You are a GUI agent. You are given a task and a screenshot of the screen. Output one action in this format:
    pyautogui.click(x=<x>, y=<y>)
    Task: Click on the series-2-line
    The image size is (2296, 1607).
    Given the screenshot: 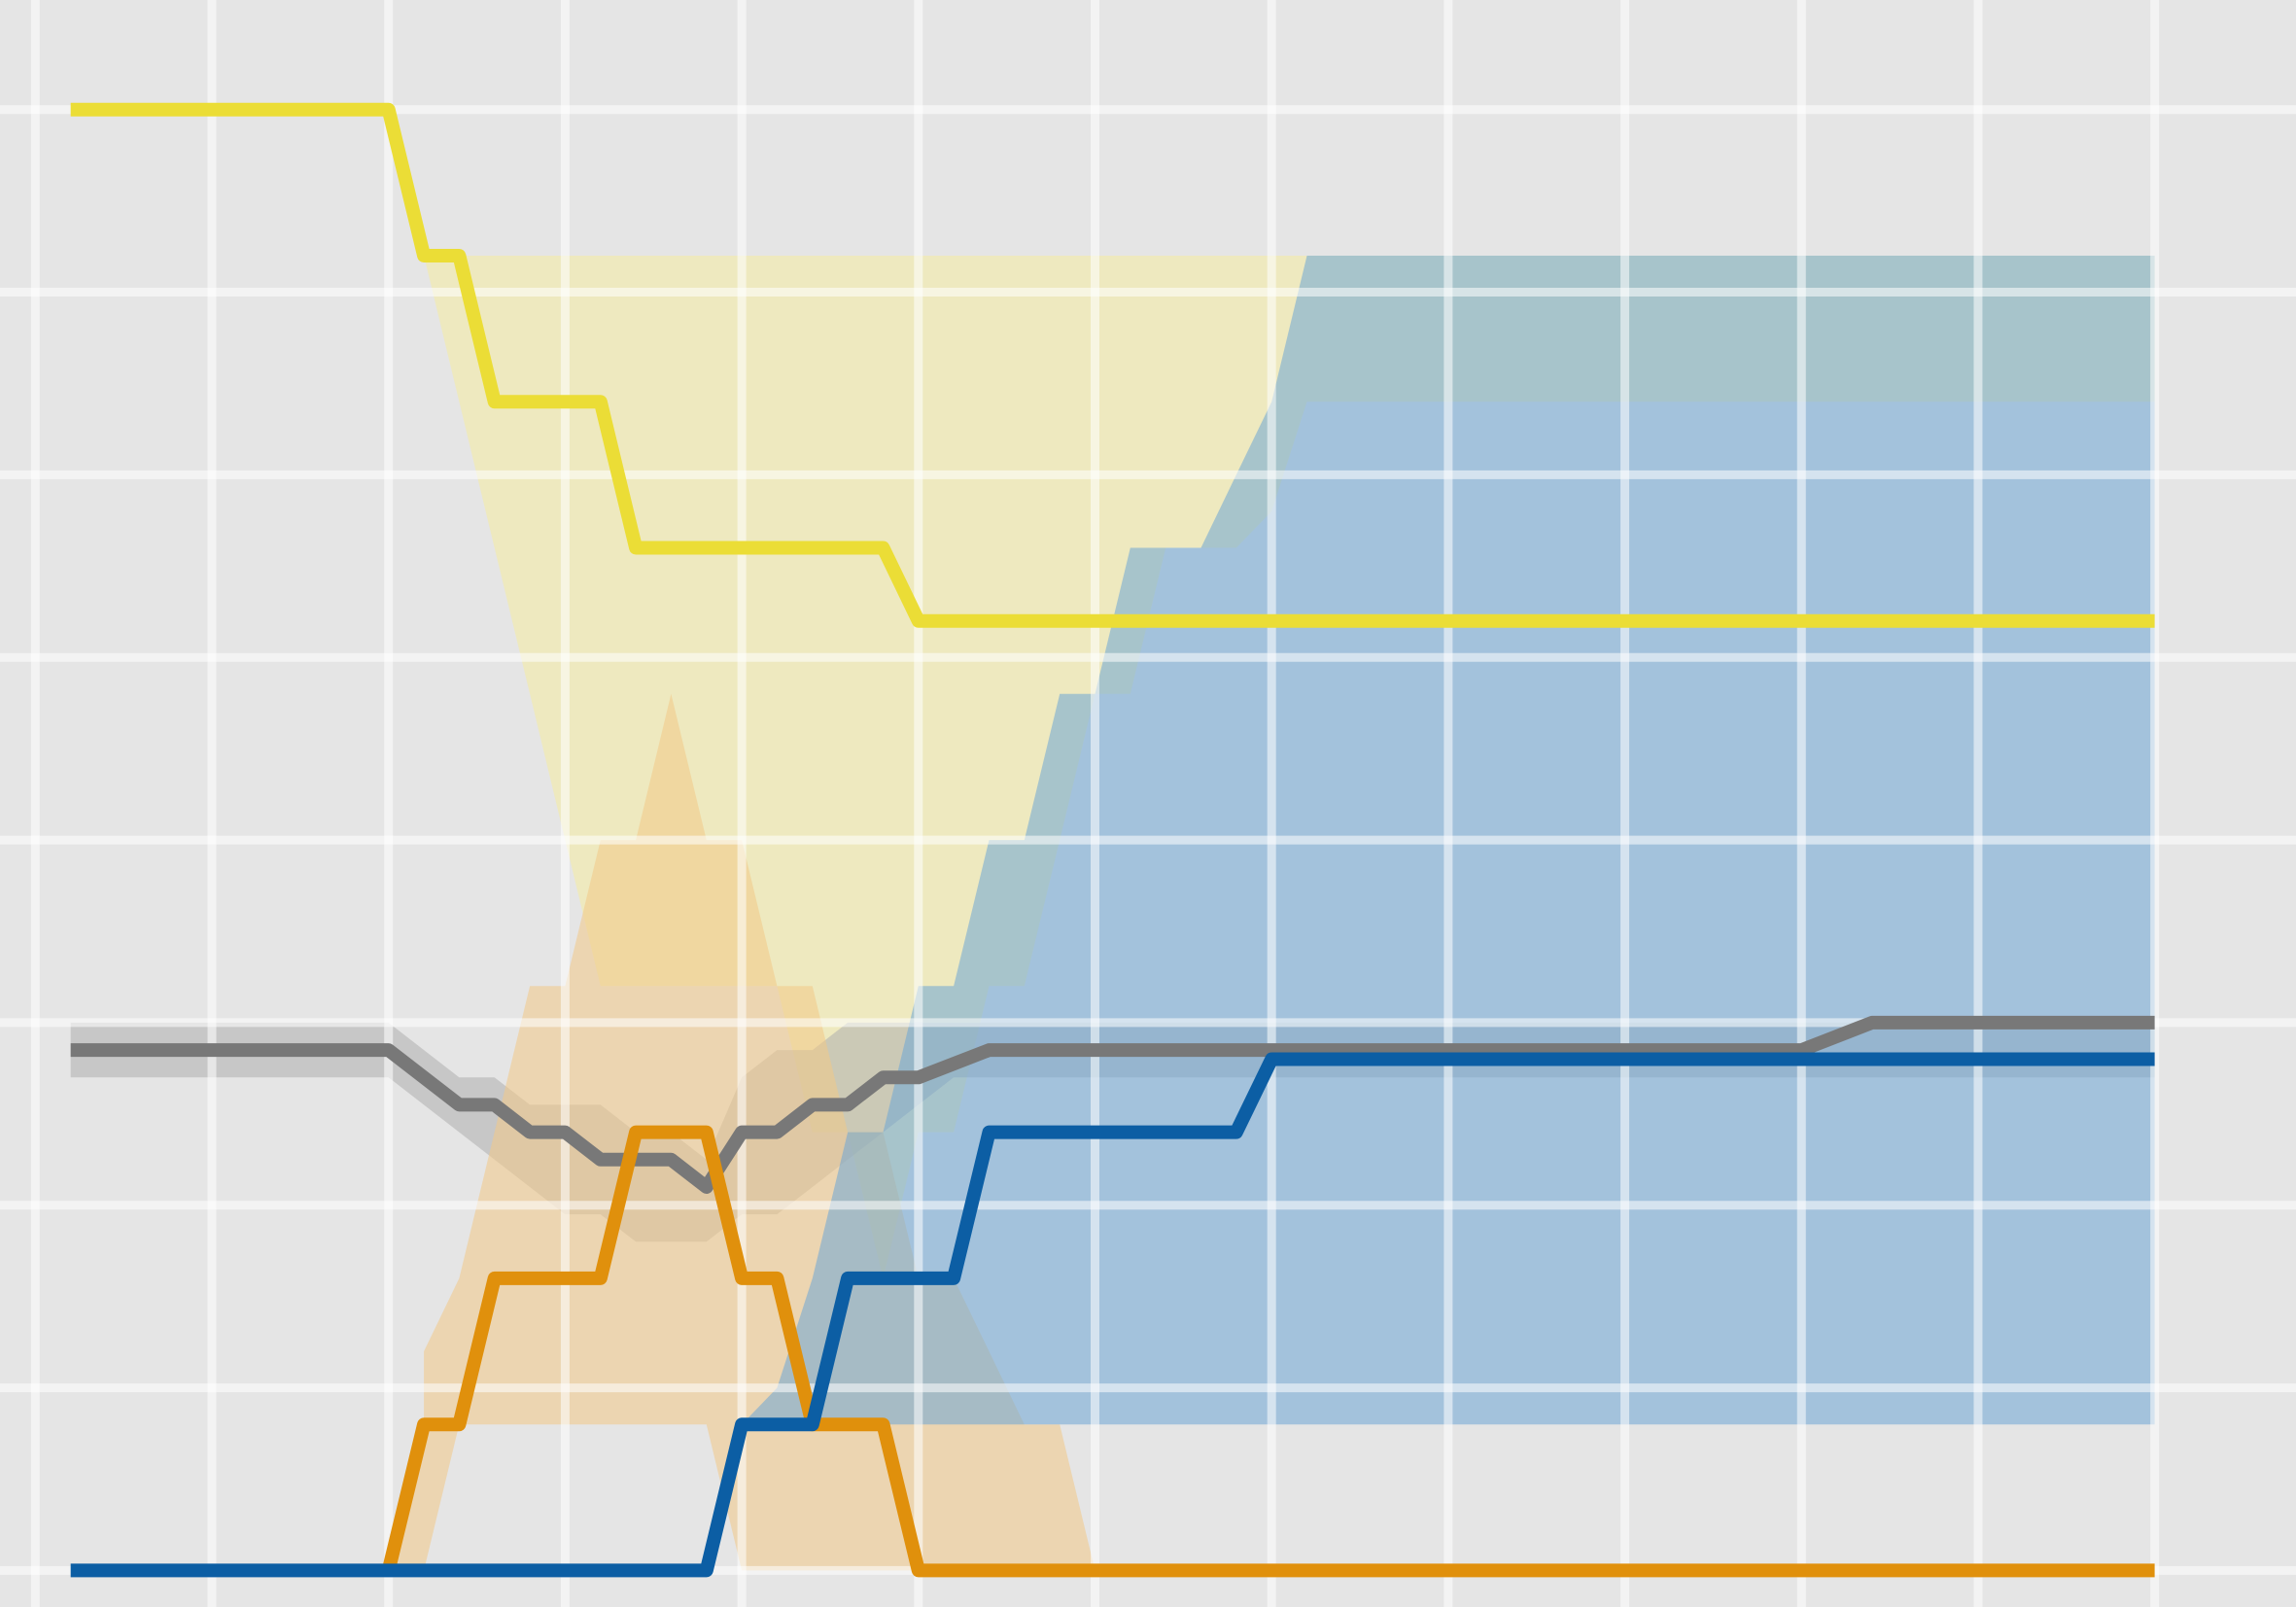 What is the action you would take?
    pyautogui.click(x=1112, y=1104)
    